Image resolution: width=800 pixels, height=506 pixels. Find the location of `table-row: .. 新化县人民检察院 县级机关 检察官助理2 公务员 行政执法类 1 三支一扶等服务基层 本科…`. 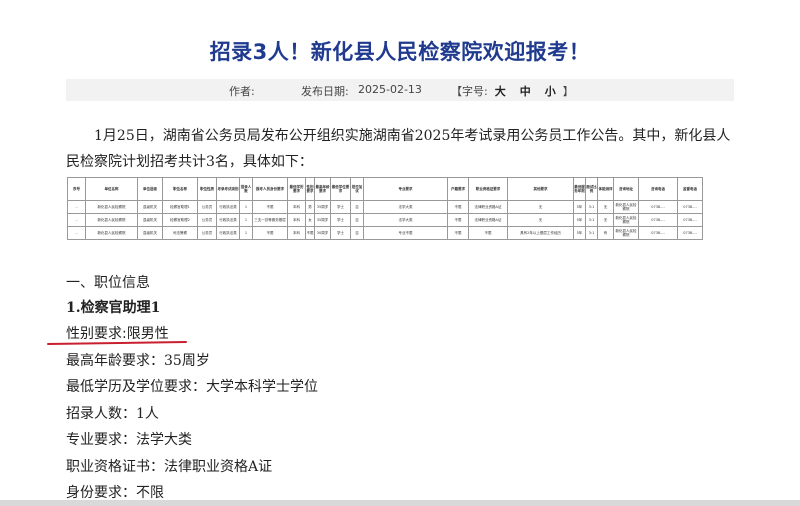

table-row: .. 新化县人民检察院 县级机关 检察官助理2 公务员 行政执法类 1 三支一扶等服务基层 本科… is located at coordinates (396, 220).